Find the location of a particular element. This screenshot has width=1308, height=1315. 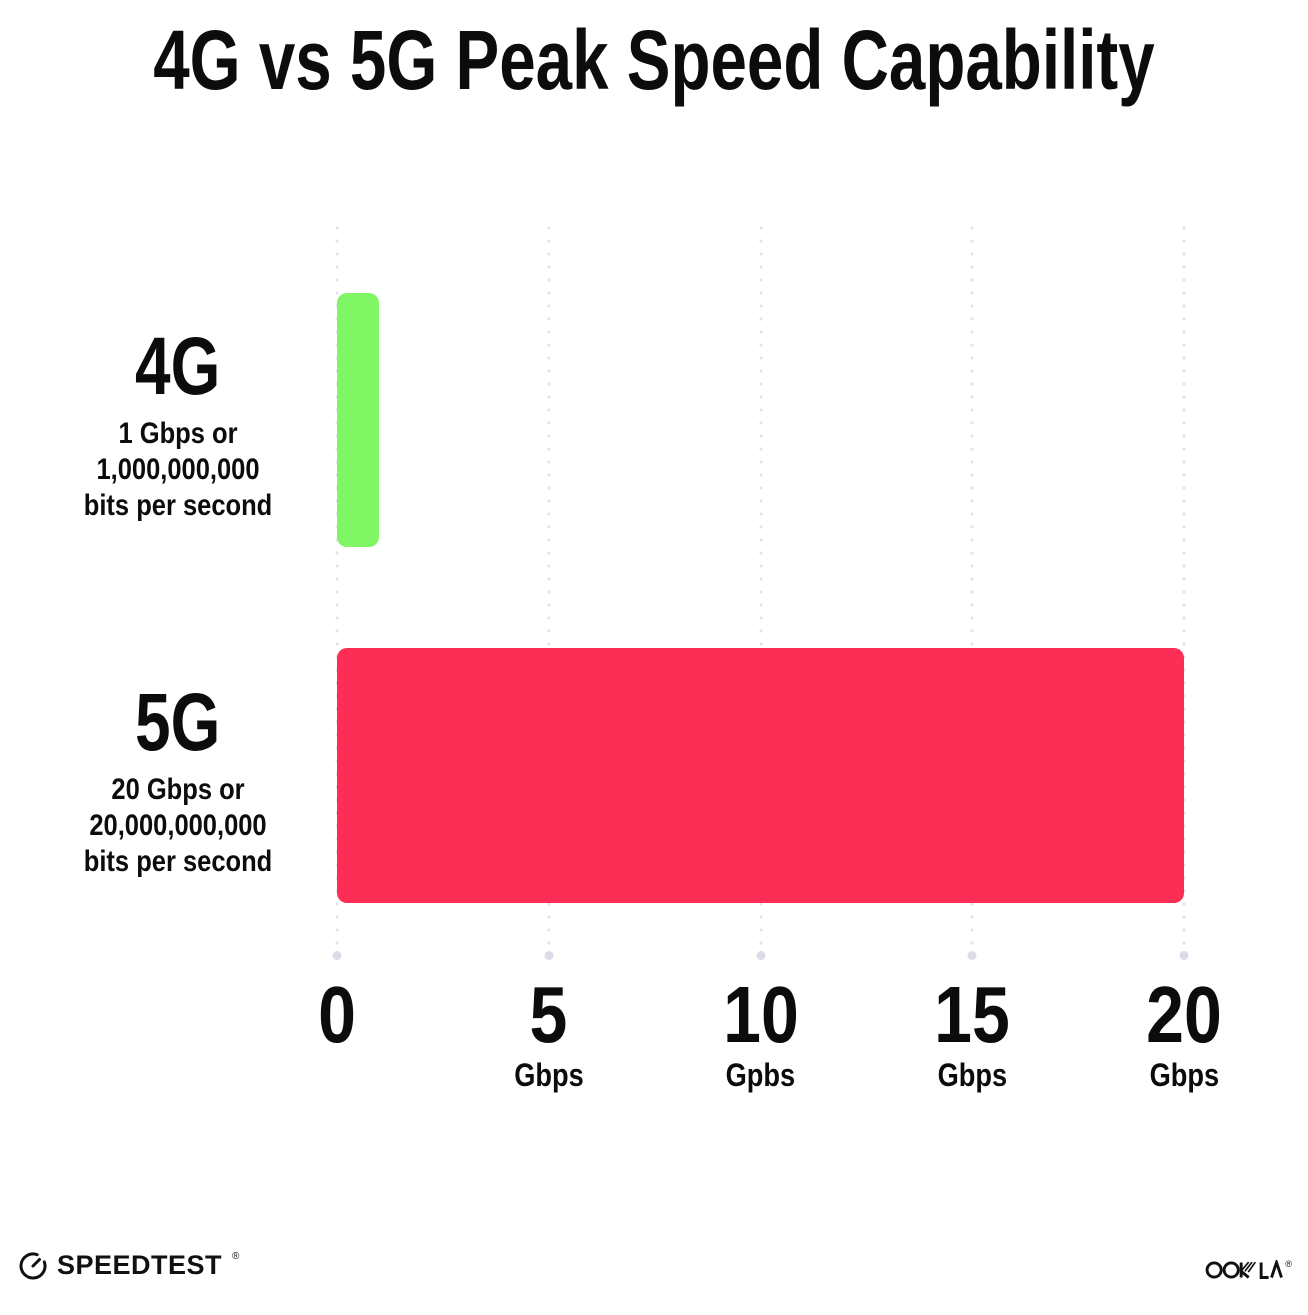

category-5g: 5G is located at coordinates (178, 723).